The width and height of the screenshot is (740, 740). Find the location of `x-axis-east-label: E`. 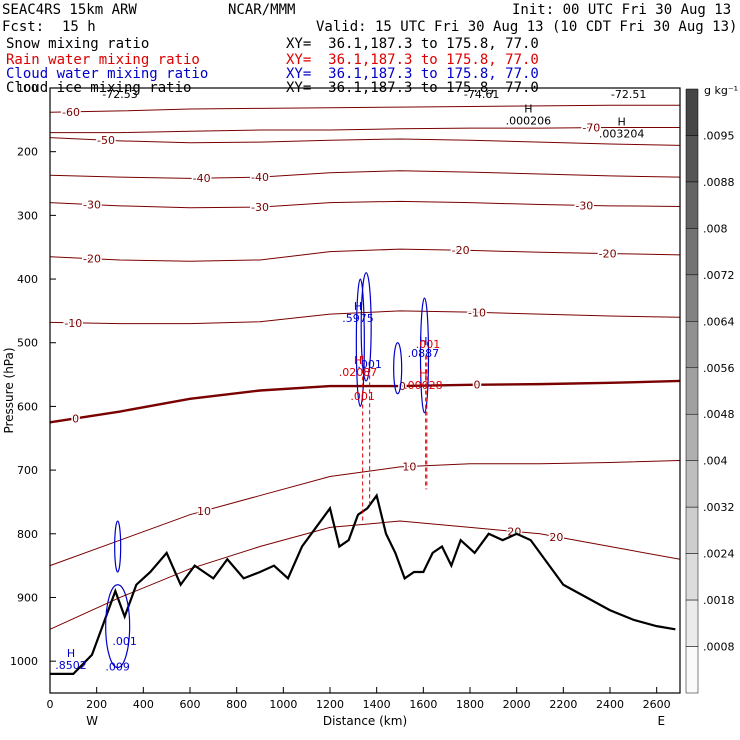

x-axis-east-label: E is located at coordinates (662, 721).